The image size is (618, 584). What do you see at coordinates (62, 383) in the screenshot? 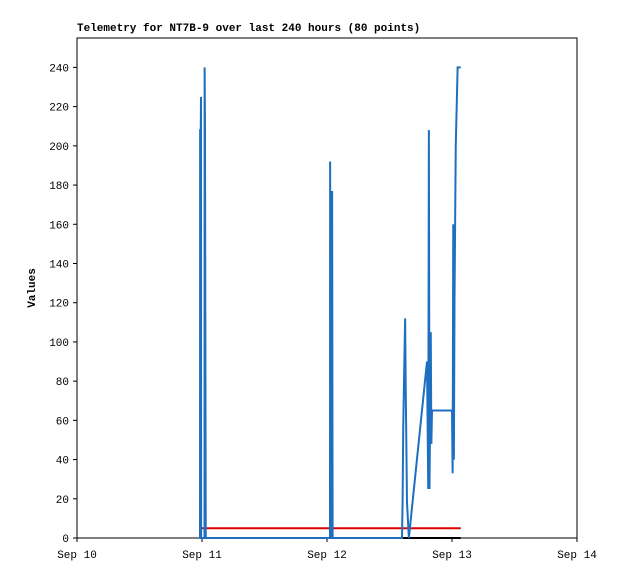
I see `y-tick-label: 80` at bounding box center [62, 383].